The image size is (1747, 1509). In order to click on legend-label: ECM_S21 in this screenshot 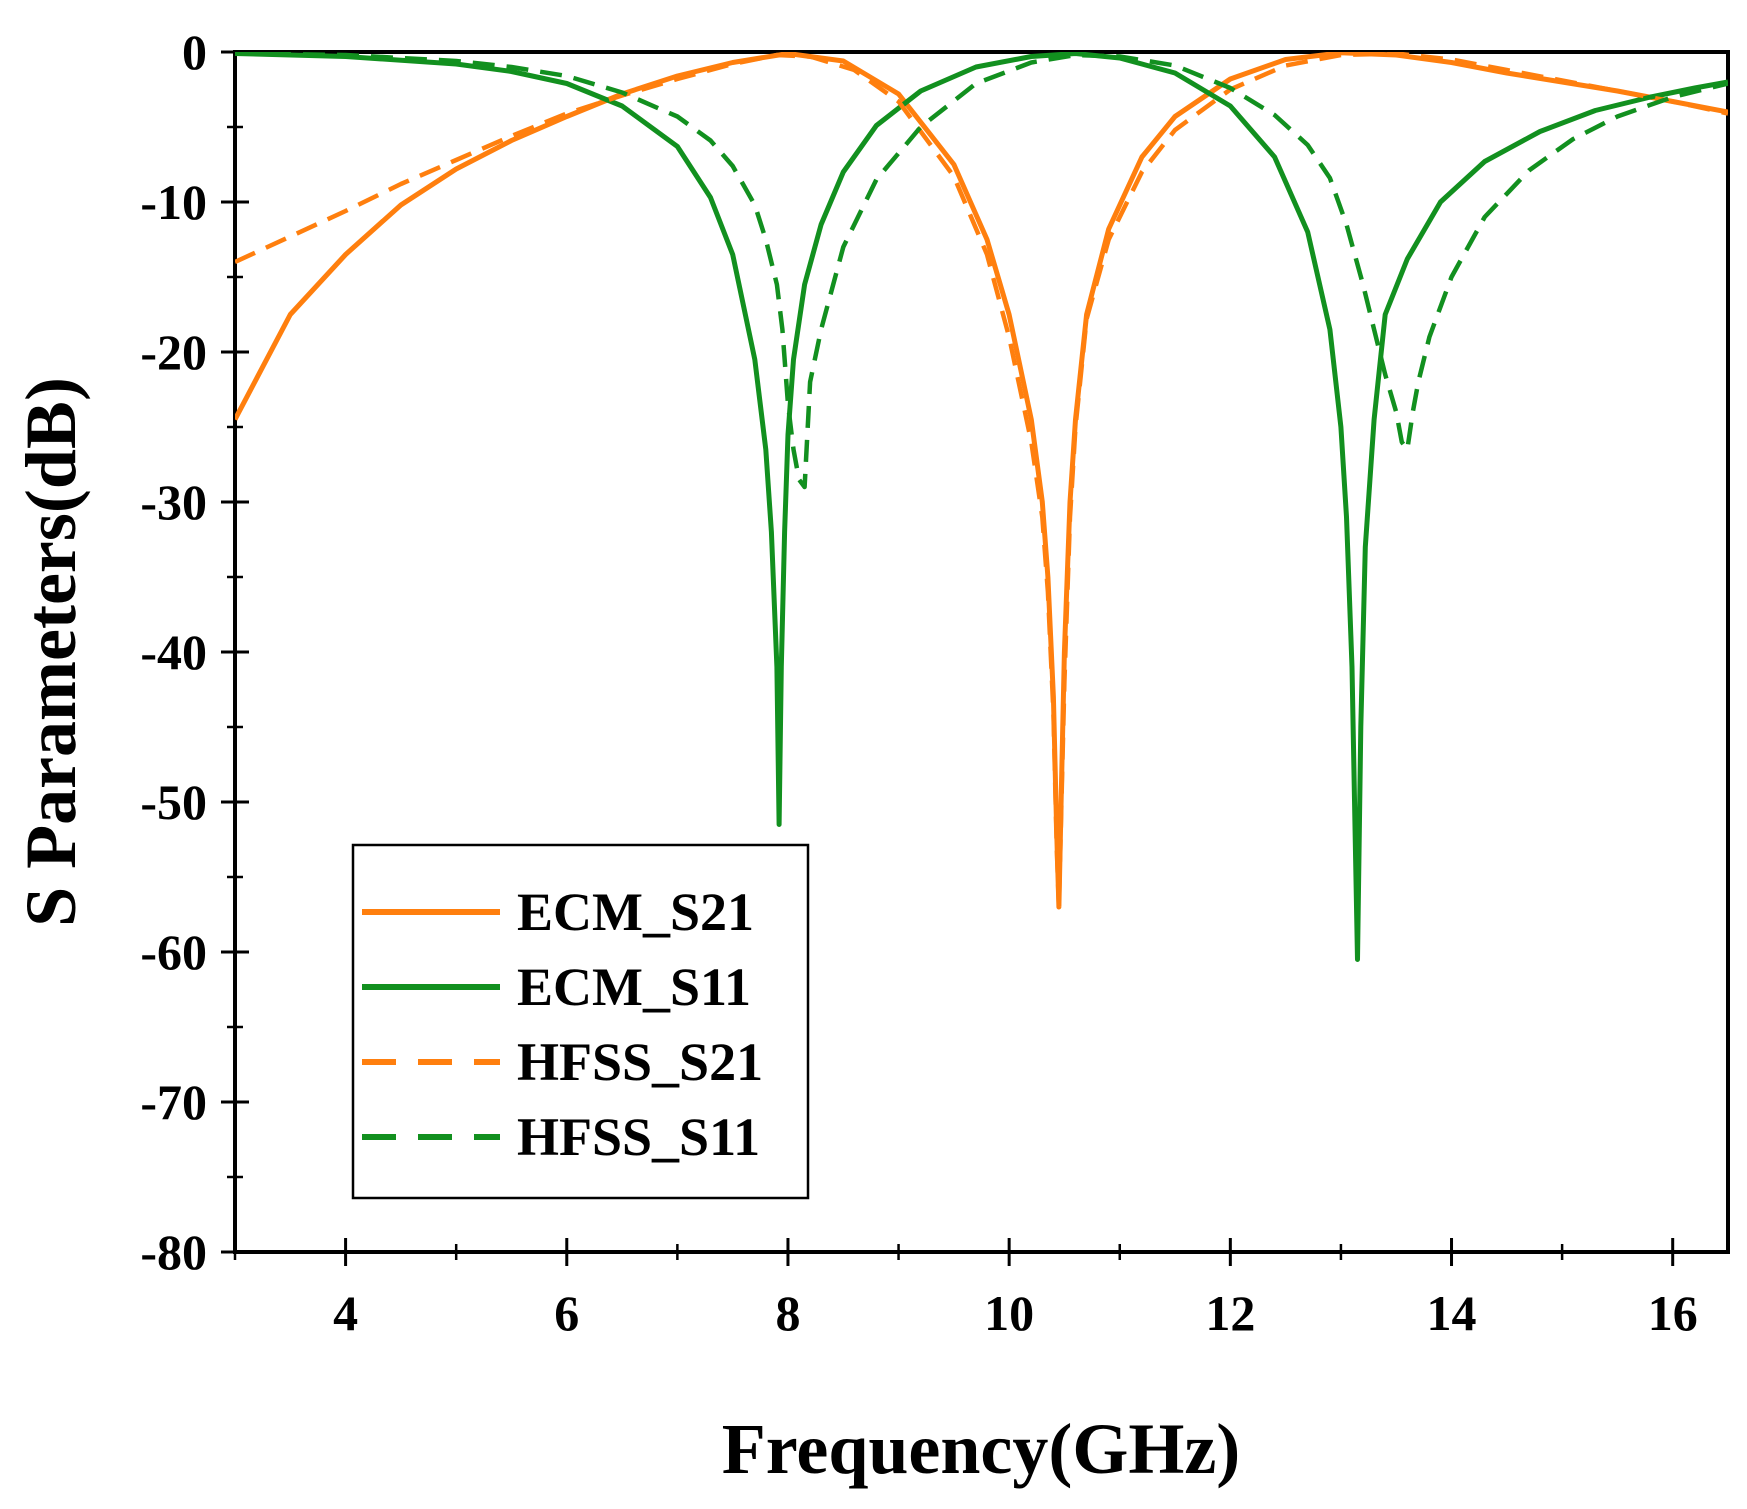, I will do `click(635, 912)`.